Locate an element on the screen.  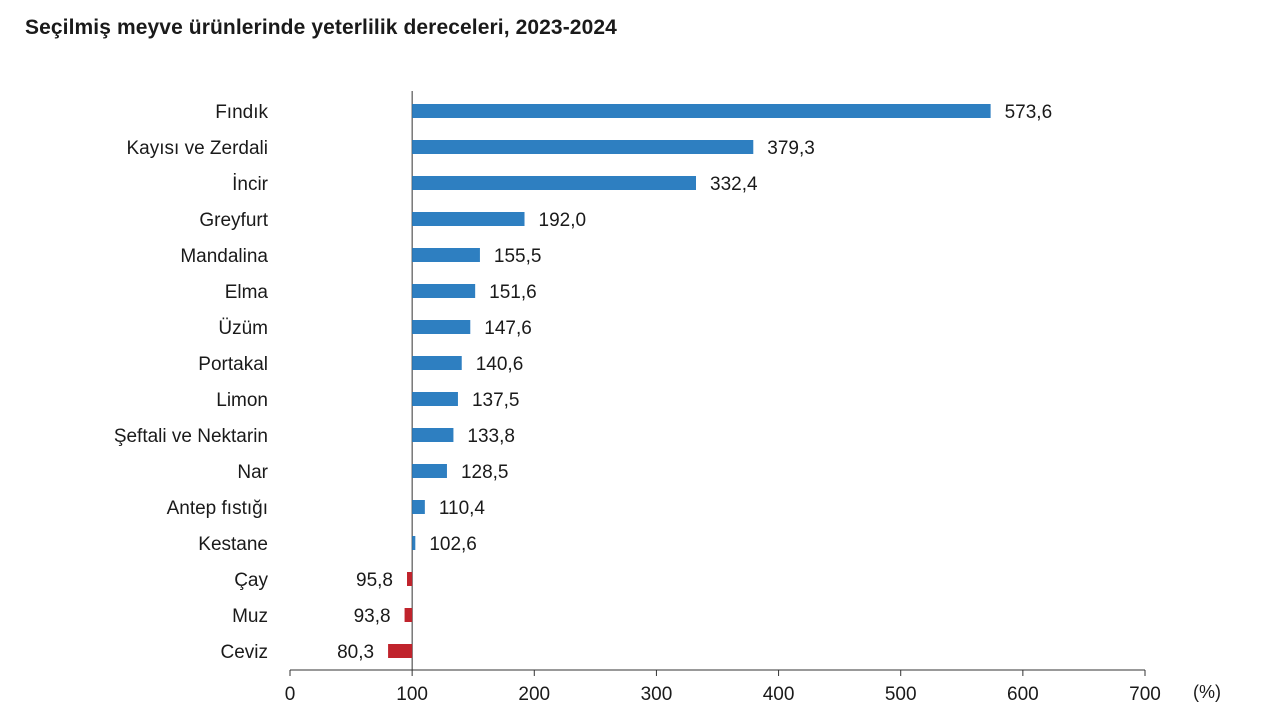
x-tick-label: 400 is located at coordinates (779, 694).